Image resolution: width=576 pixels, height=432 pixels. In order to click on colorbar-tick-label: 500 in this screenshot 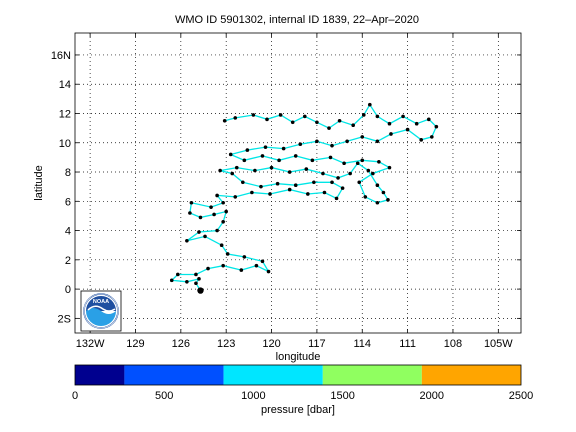, I will do `click(164, 396)`.